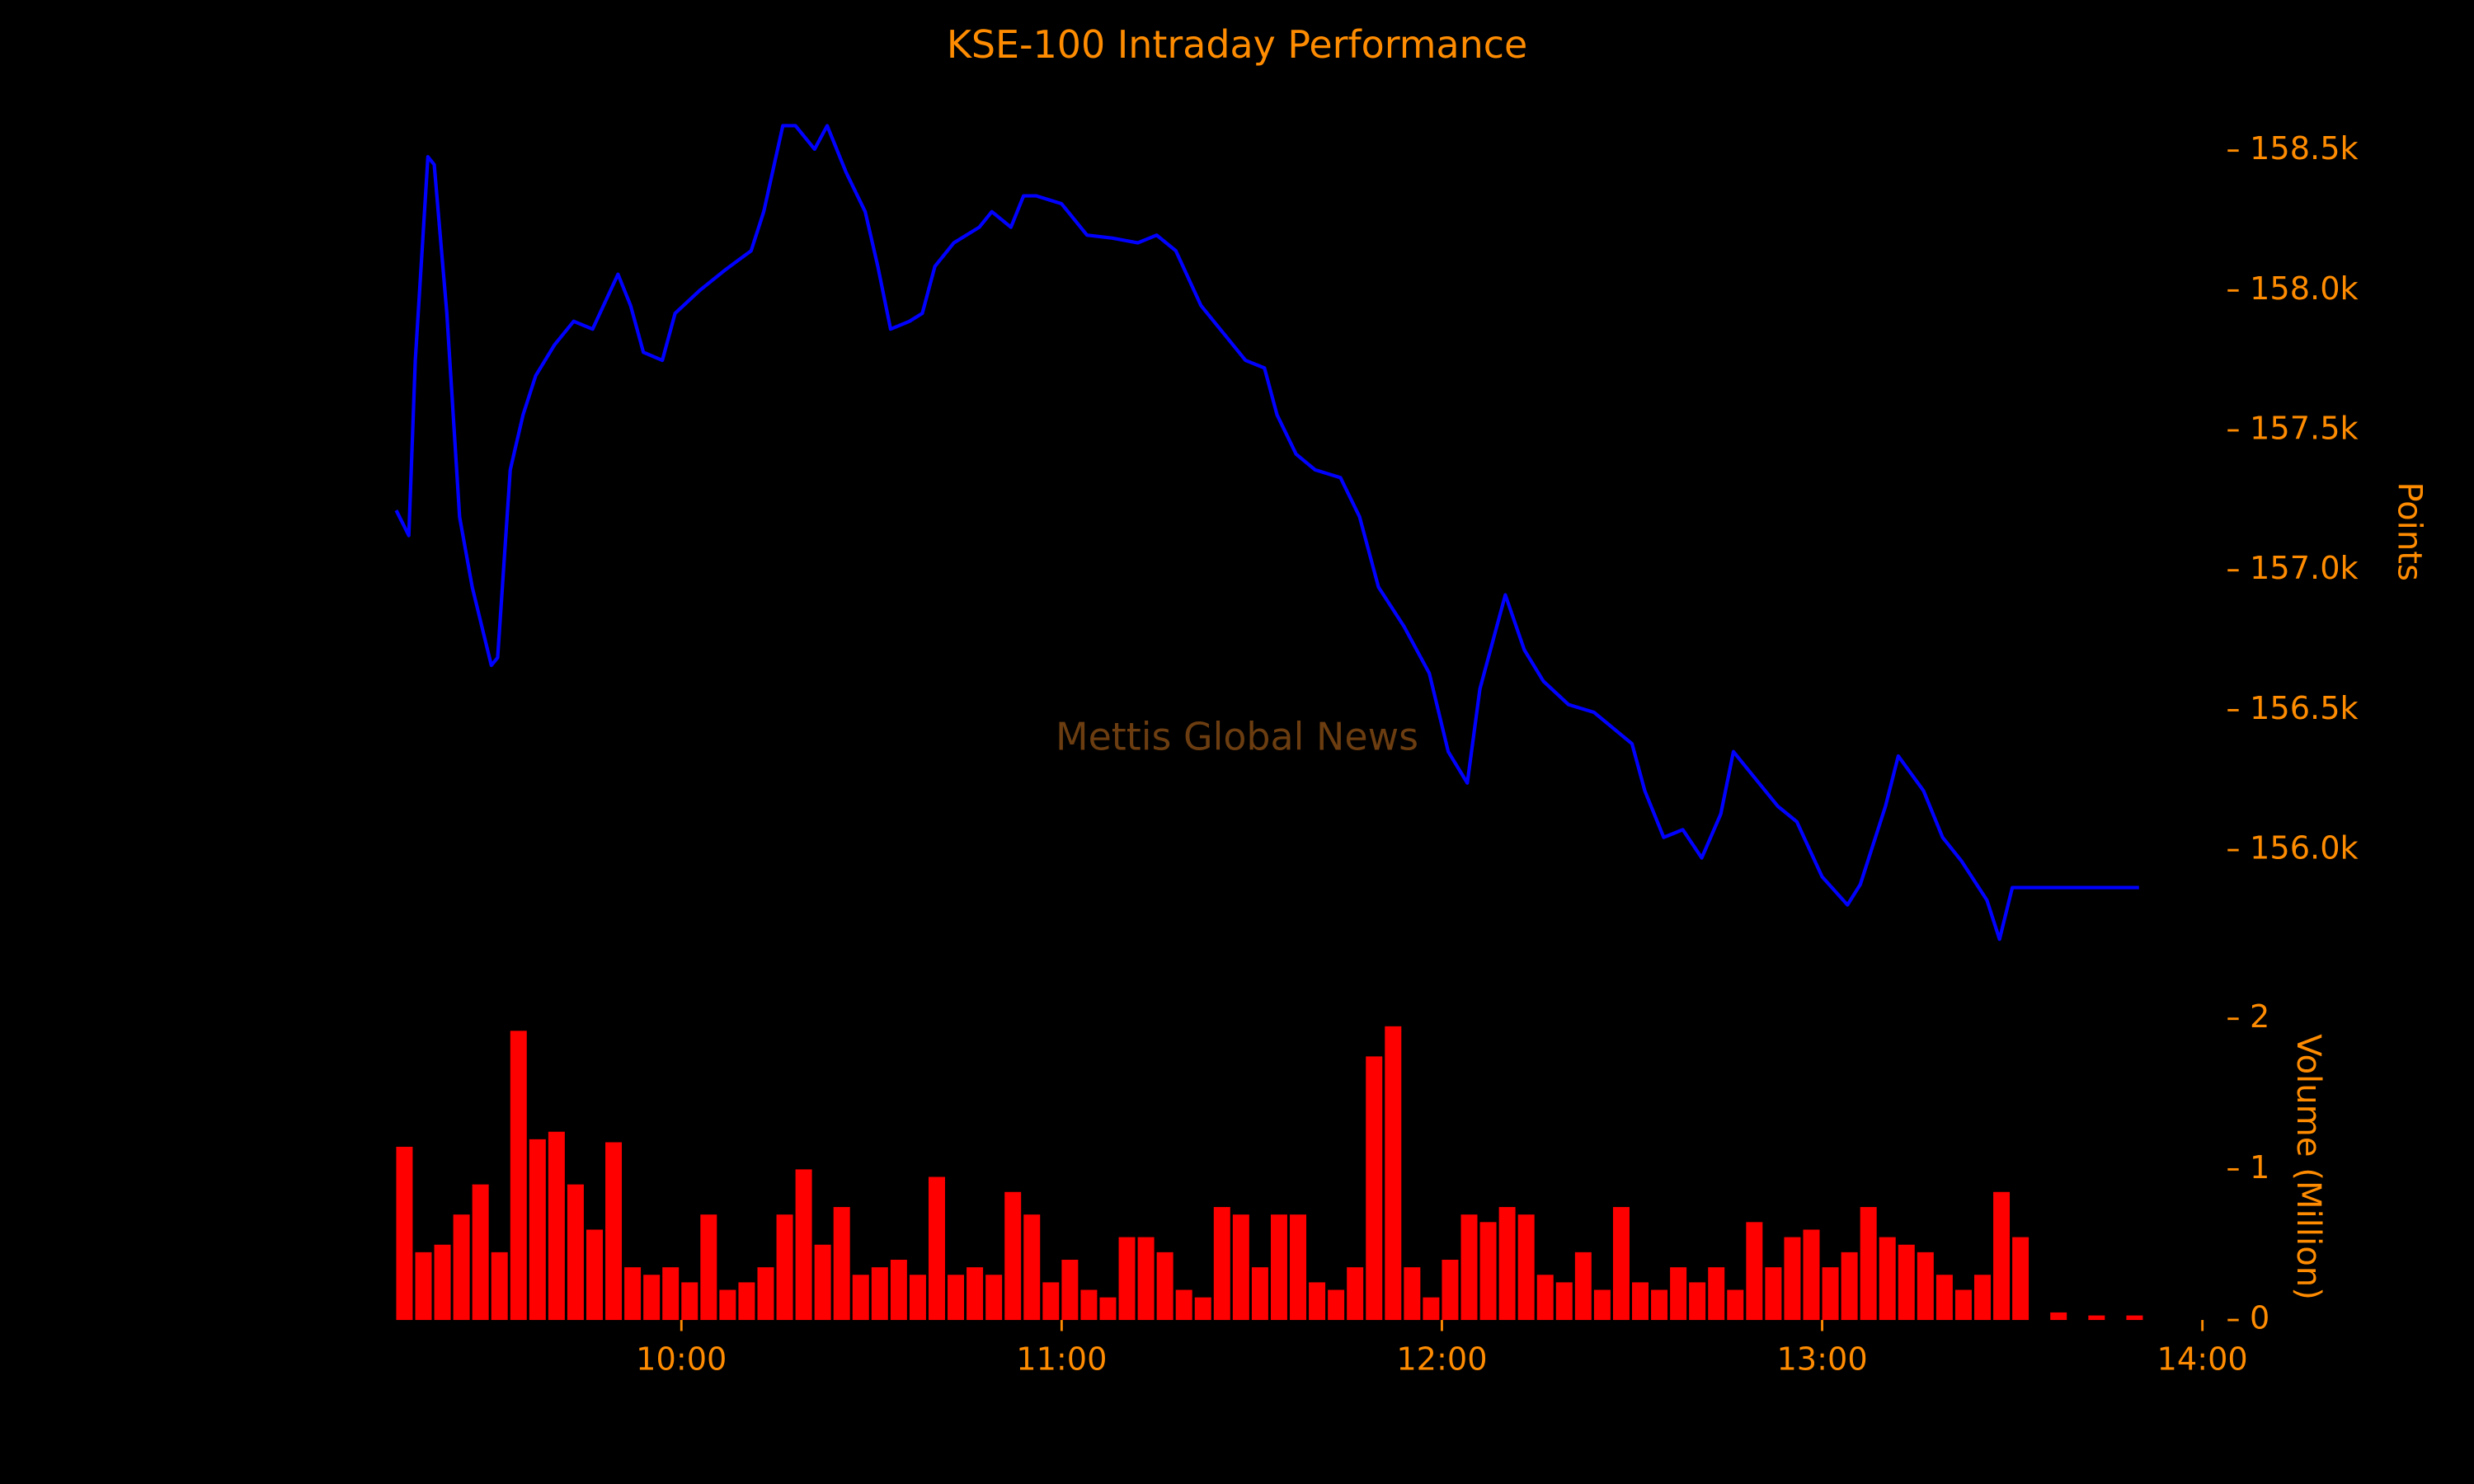 The width and height of the screenshot is (2474, 1484). Describe the element at coordinates (2259, 1318) in the screenshot. I see `y-tick-label: 0` at that location.